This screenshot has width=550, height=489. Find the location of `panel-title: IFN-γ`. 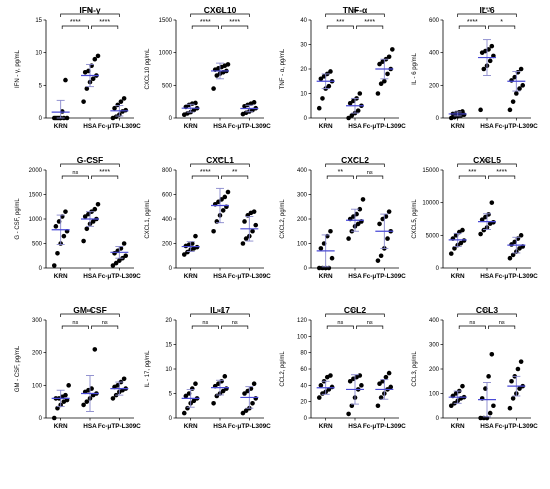

panel-title: IFN-γ is located at coordinates (90, 10).